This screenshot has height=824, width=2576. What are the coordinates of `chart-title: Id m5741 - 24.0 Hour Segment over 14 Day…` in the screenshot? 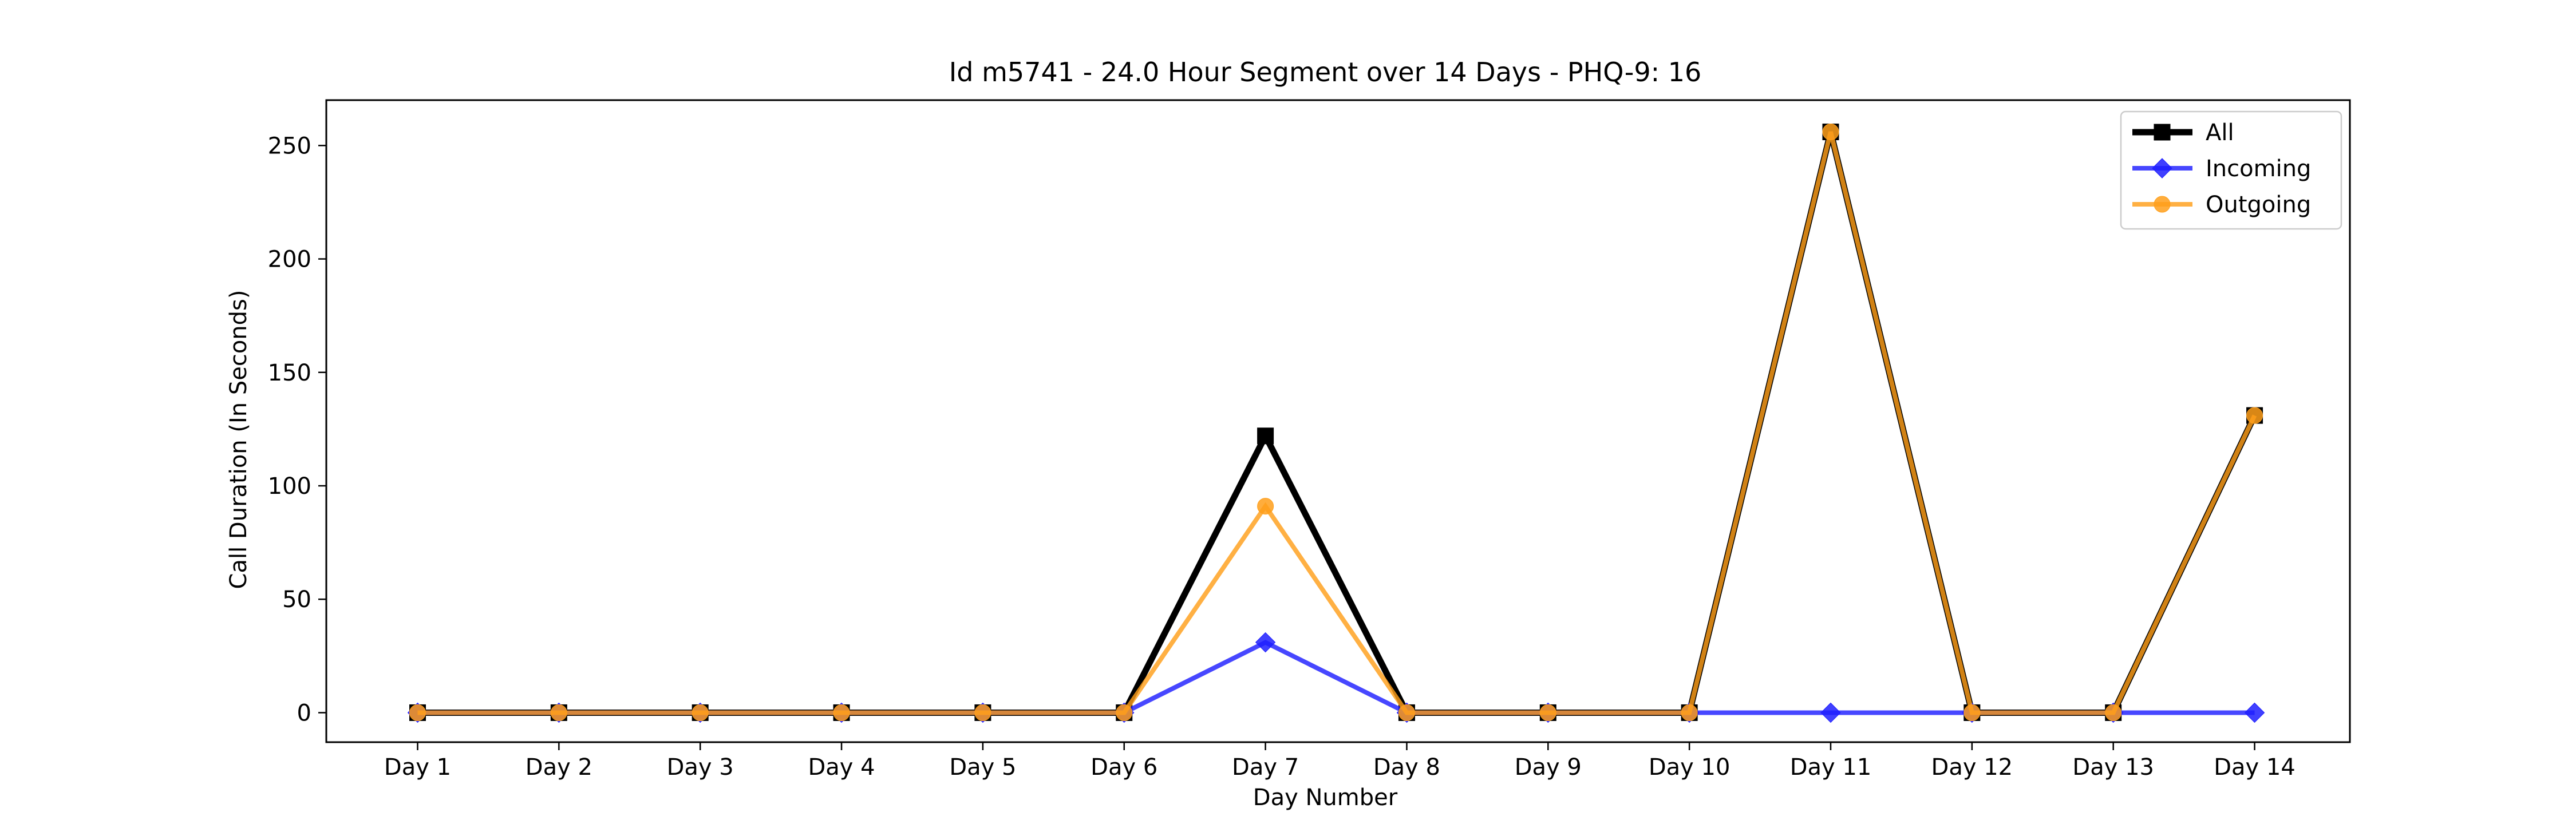 It's located at (1325, 72).